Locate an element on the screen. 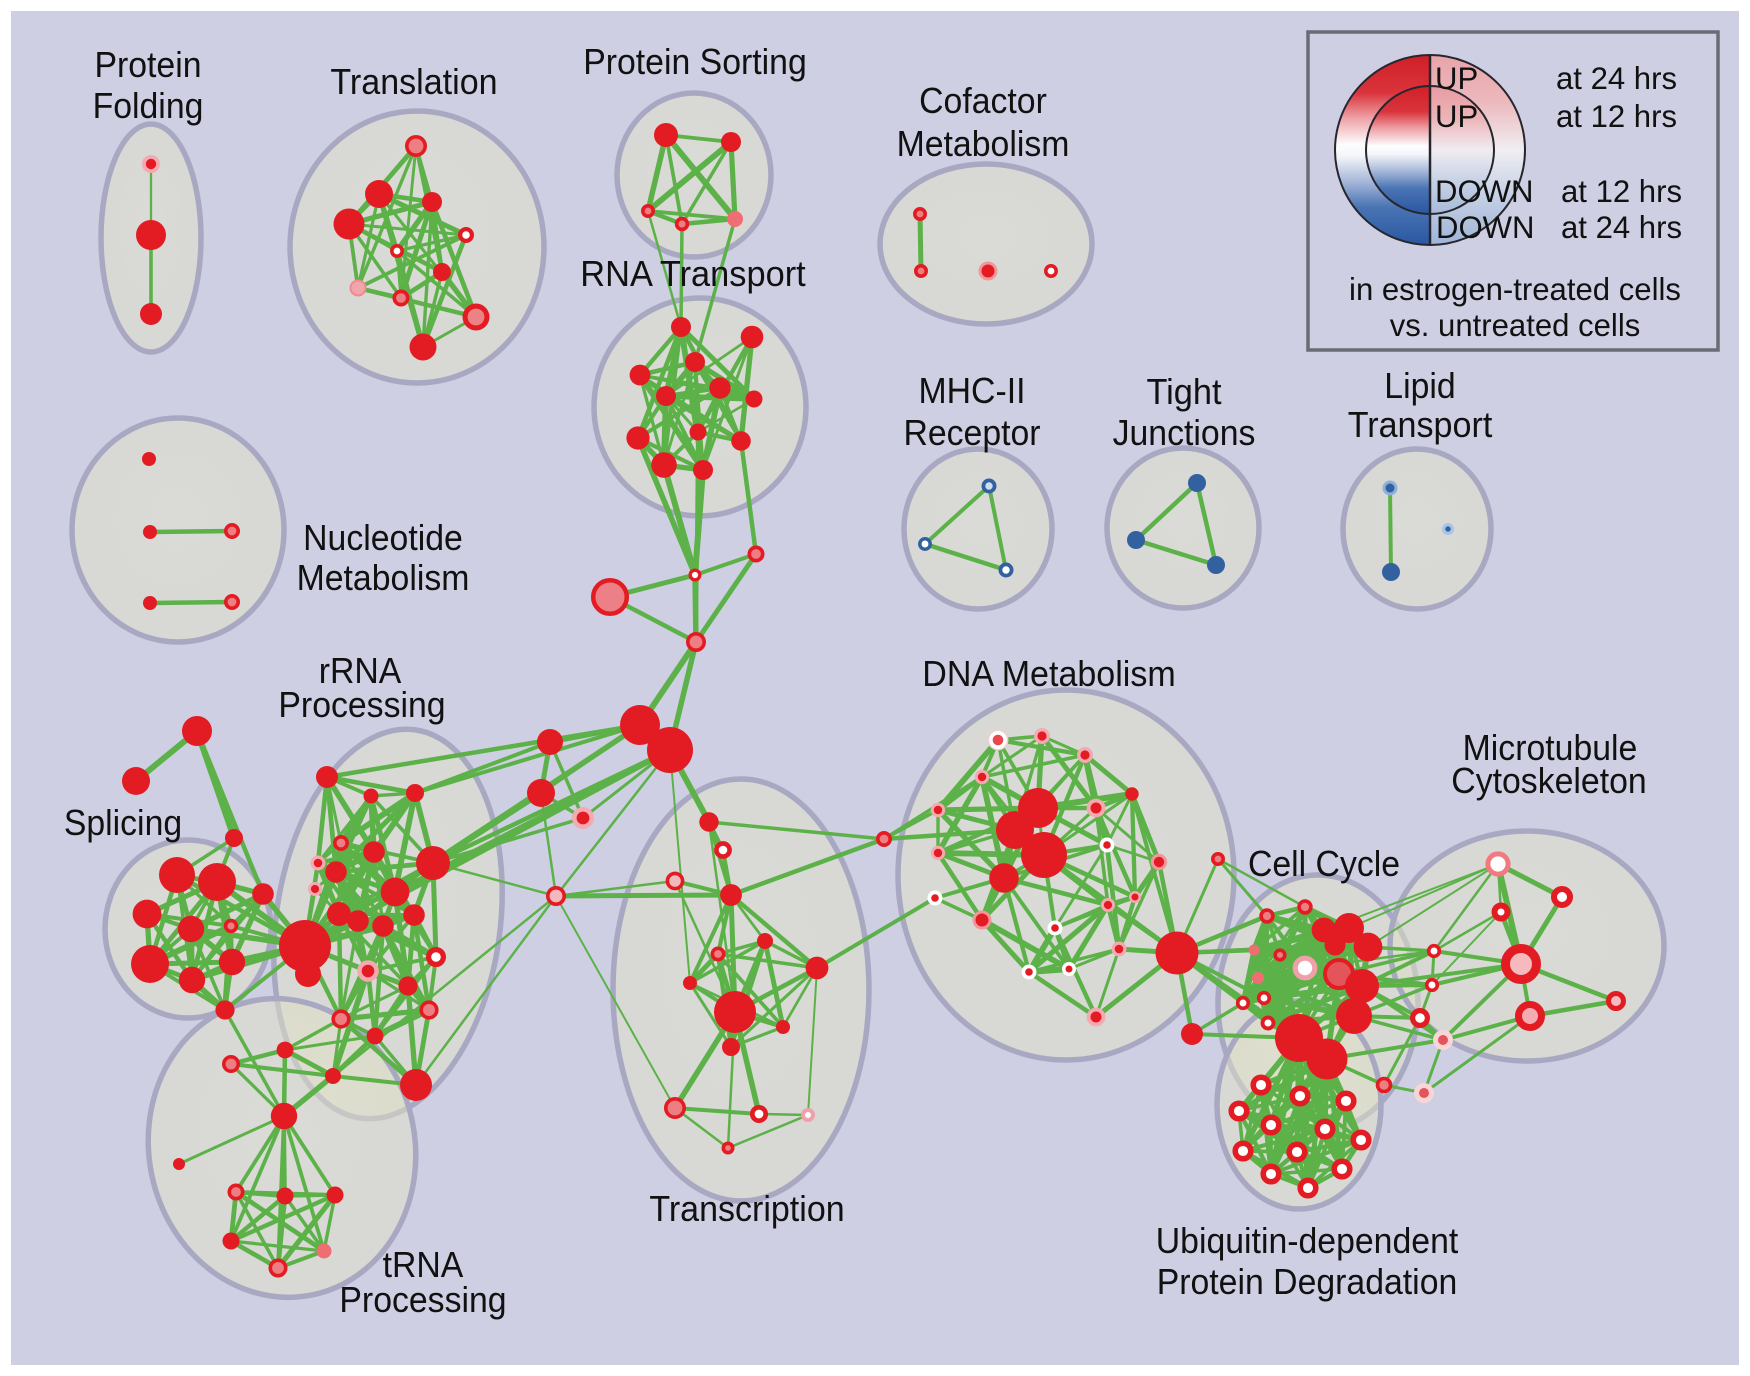 The height and width of the screenshot is (1376, 1750). svg-text: Nucleotide is located at coordinates (383, 537).